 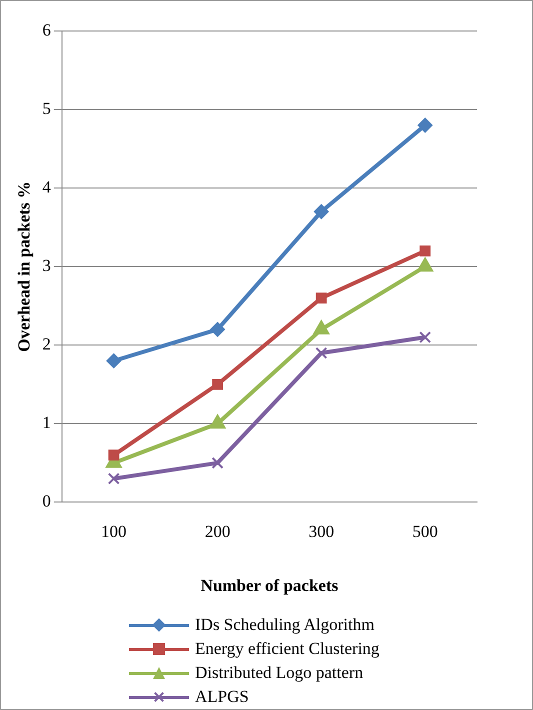 What do you see at coordinates (46, 422) in the screenshot?
I see `y-tick-label: 1` at bounding box center [46, 422].